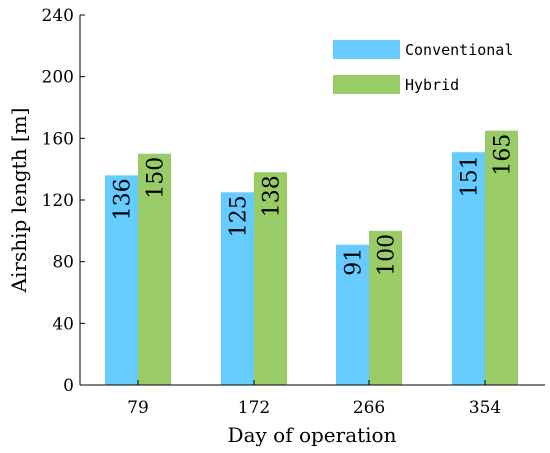 This screenshot has height=453, width=550. I want to click on x-tick-label: 172, so click(254, 408).